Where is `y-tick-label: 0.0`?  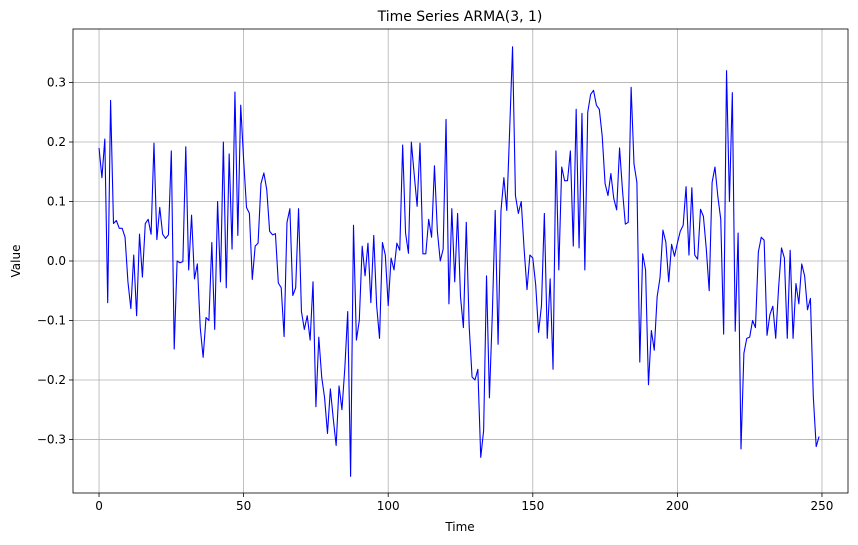 y-tick-label: 0.0 is located at coordinates (56, 261).